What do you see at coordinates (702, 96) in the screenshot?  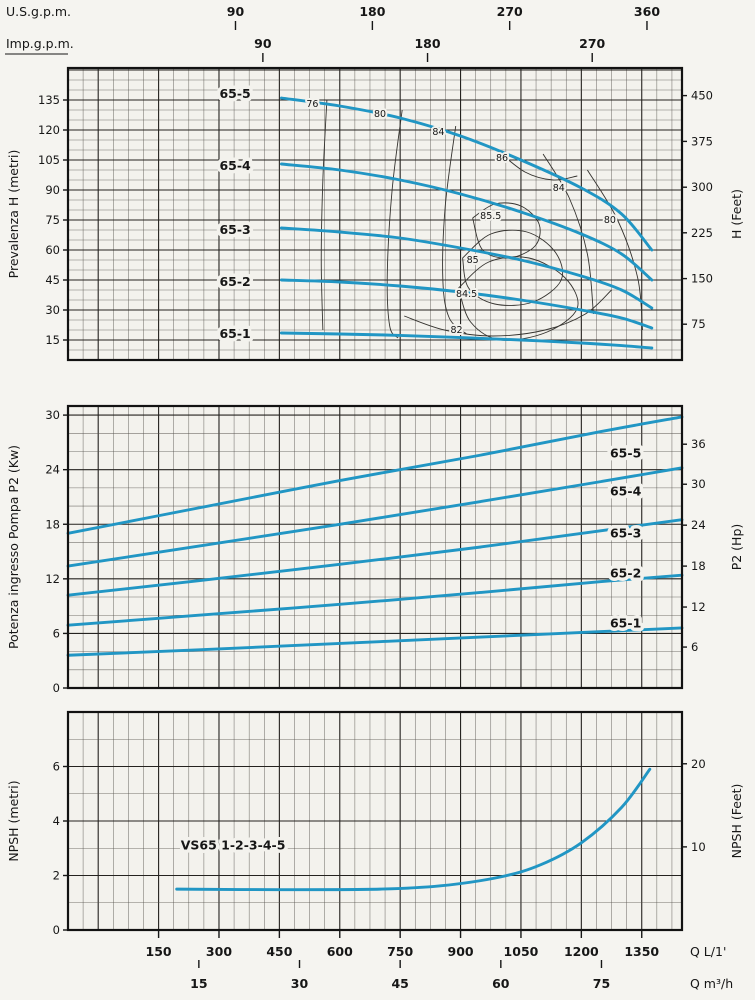 I see `y-tick-label-right: 450` at bounding box center [702, 96].